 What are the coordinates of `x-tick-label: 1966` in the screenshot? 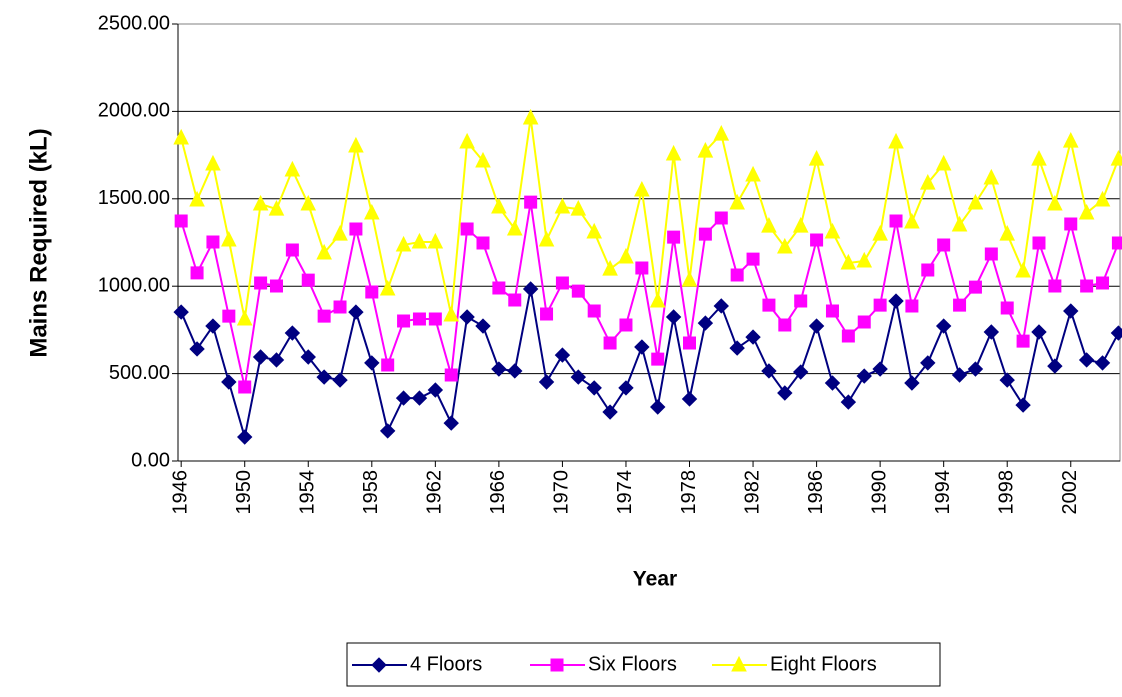 It's located at (498, 492).